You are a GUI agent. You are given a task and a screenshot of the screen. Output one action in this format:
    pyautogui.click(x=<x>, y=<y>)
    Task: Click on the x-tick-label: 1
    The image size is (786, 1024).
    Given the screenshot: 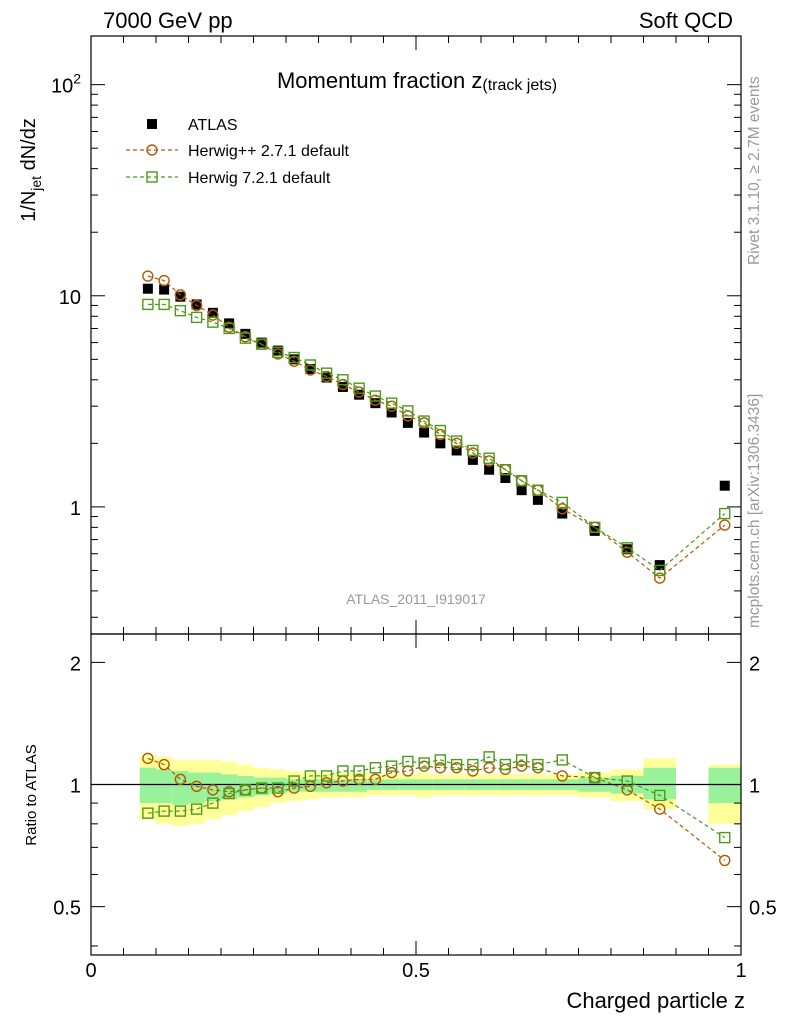 What is the action you would take?
    pyautogui.click(x=740, y=971)
    